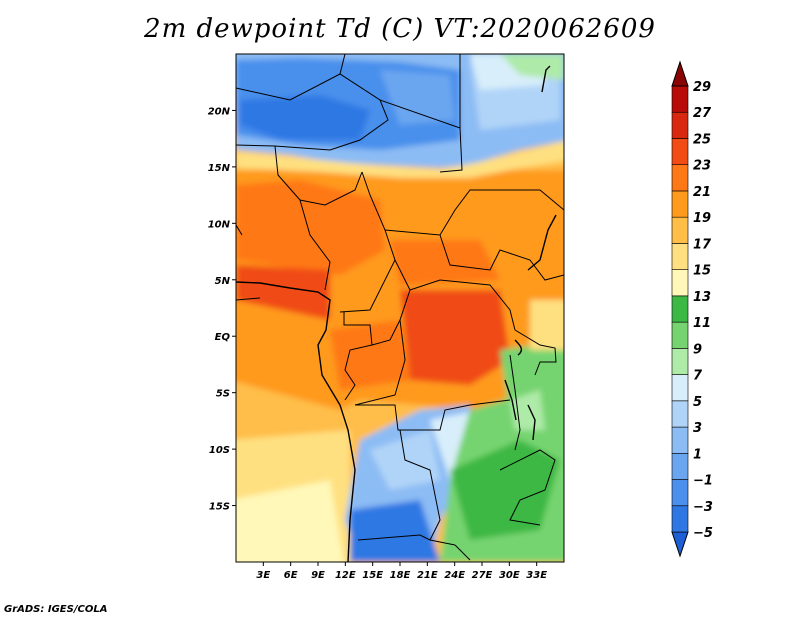 The height and width of the screenshot is (618, 800). I want to click on lon-tick-label: 6E, so click(291, 575).